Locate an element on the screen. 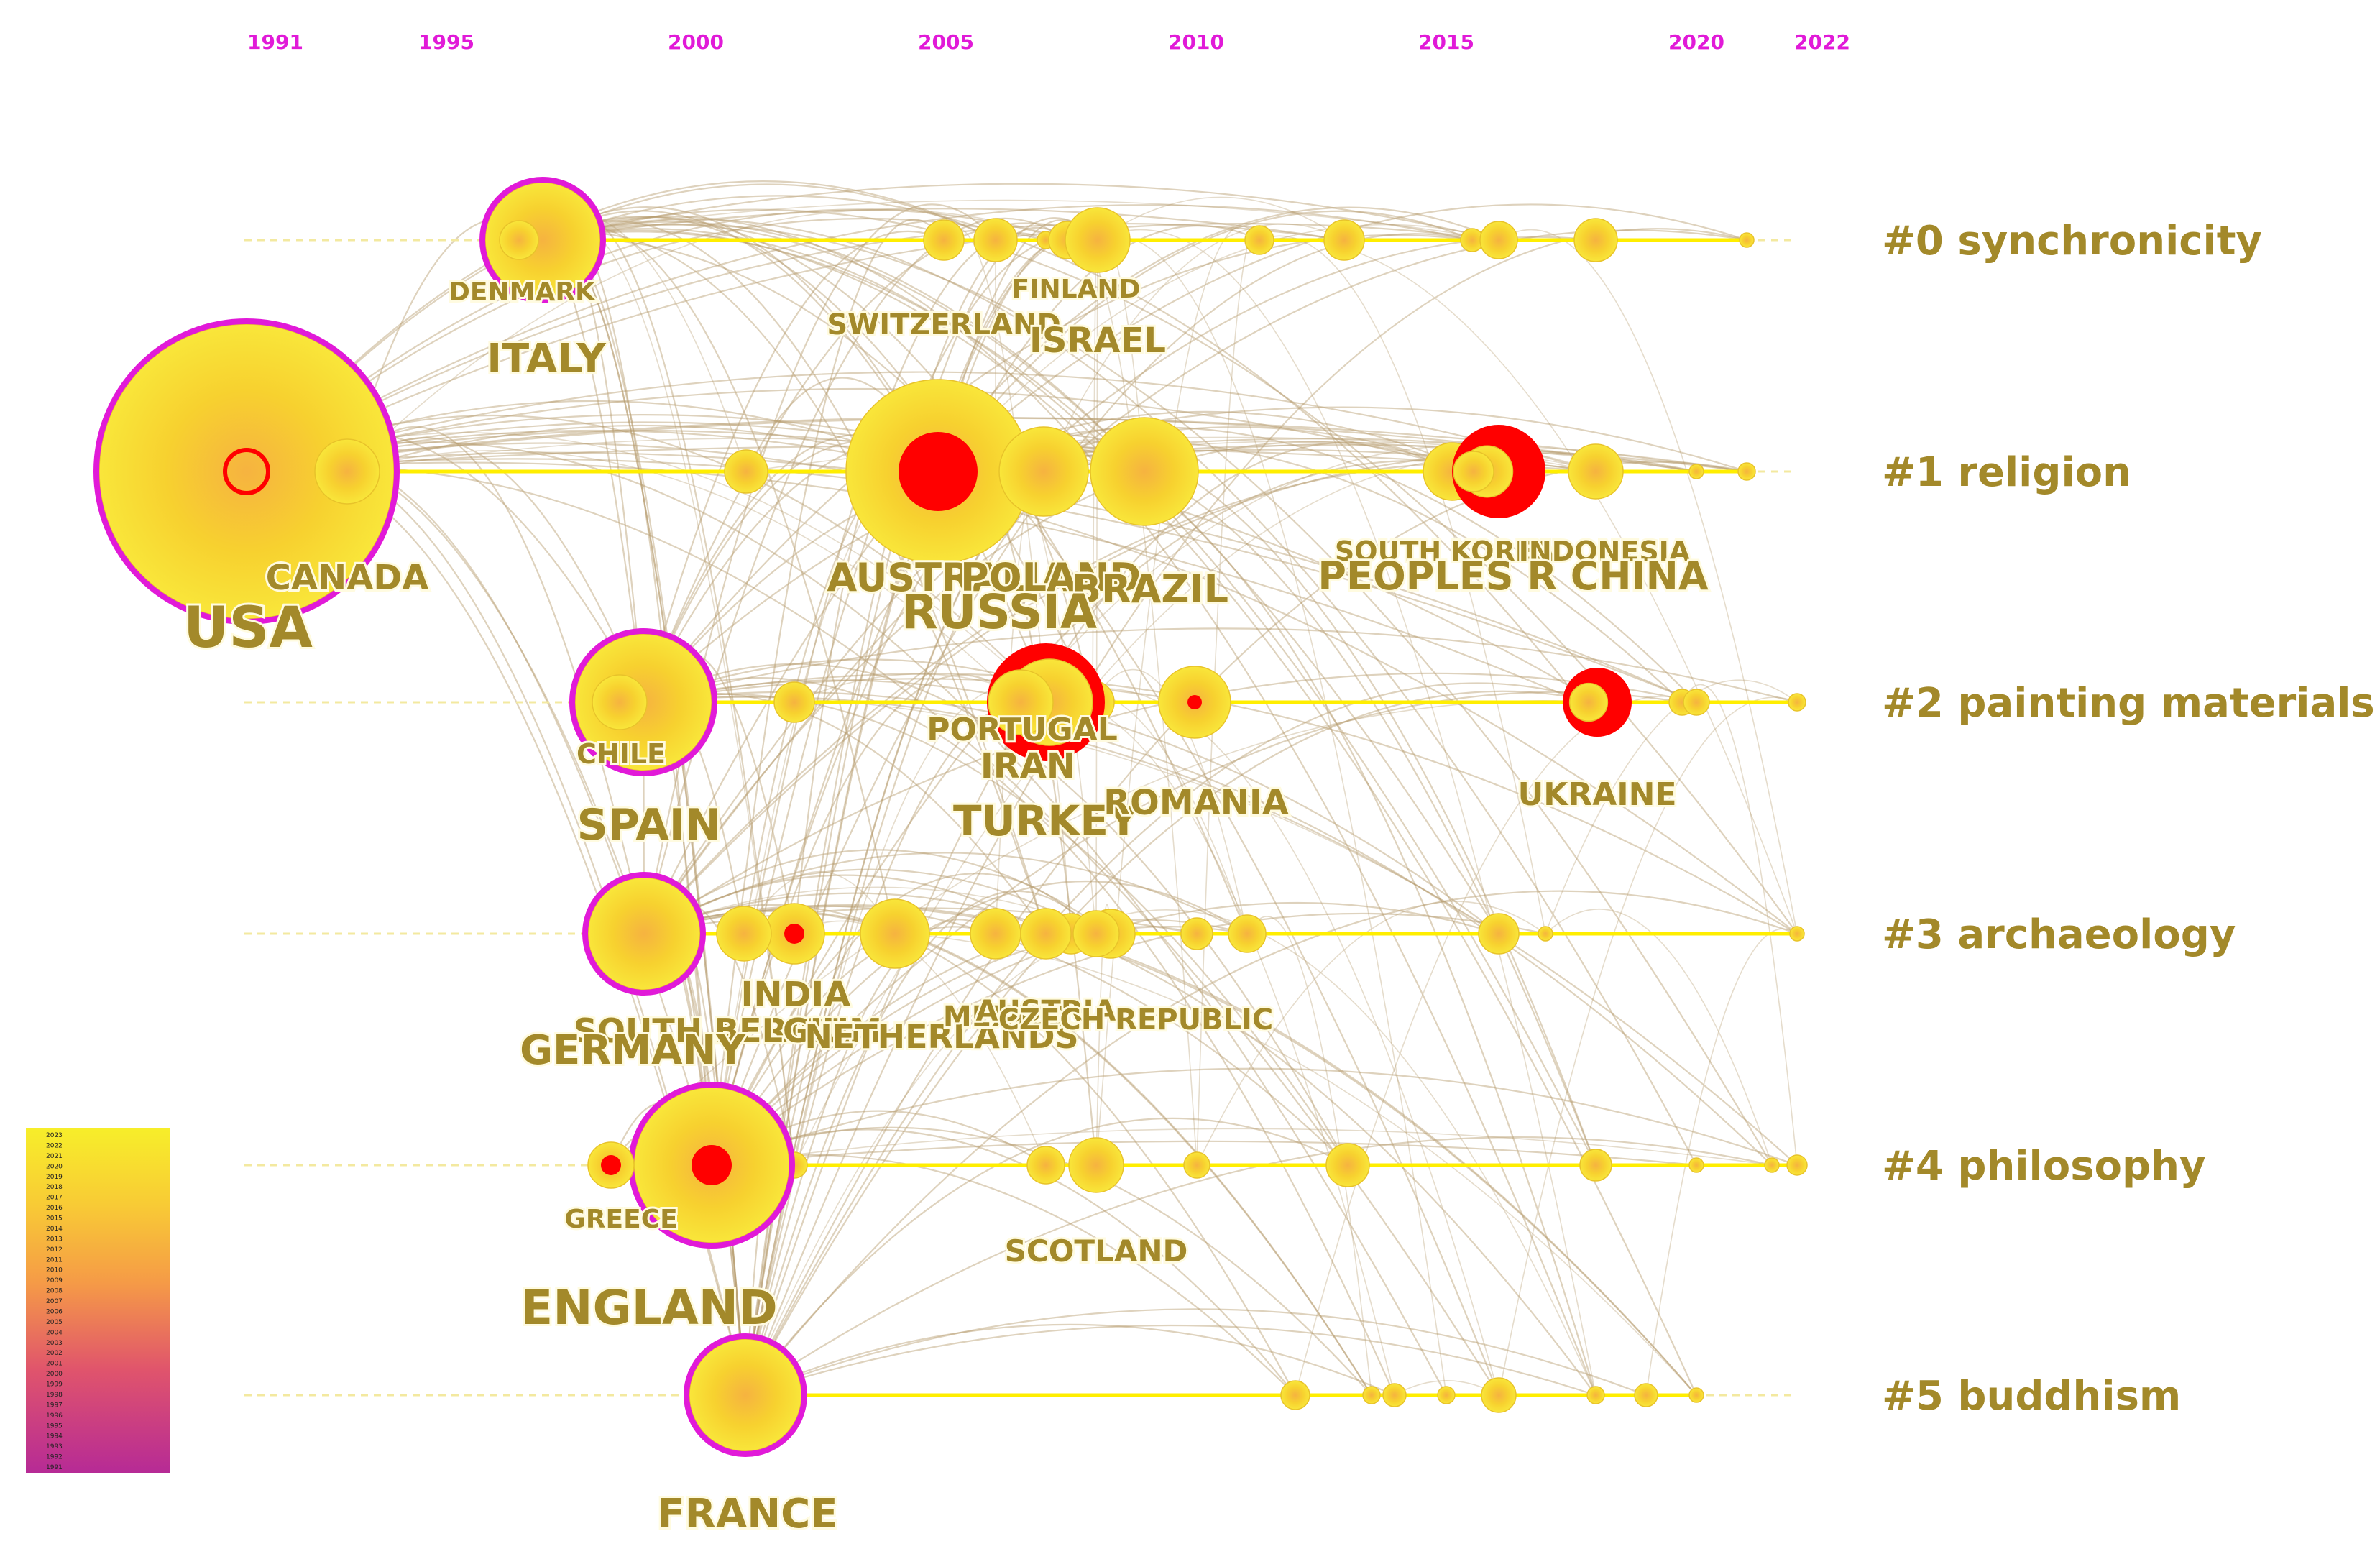 The image size is (2380, 1554). centrality-ring-germany is located at coordinates (644, 934).